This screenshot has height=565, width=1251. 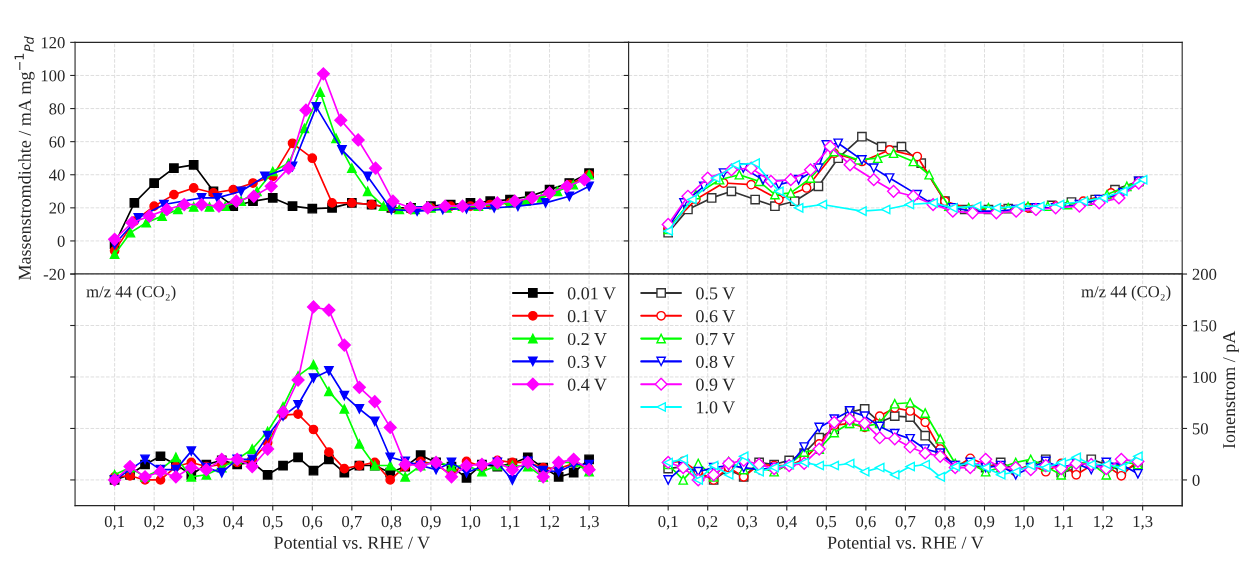 What do you see at coordinates (57, 208) in the screenshot?
I see `y-tick-label: 20` at bounding box center [57, 208].